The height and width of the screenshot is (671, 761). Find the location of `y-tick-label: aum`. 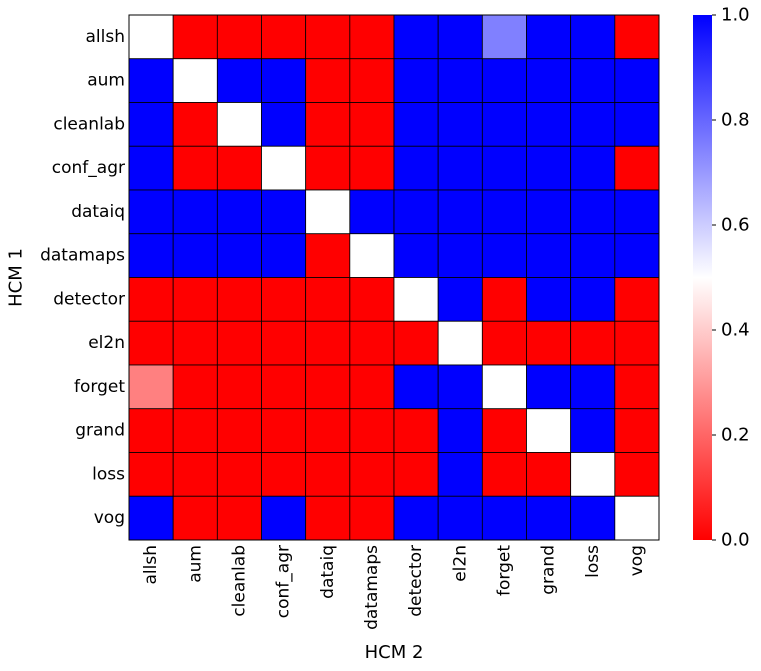

y-tick-label: aum is located at coordinates (106, 81).